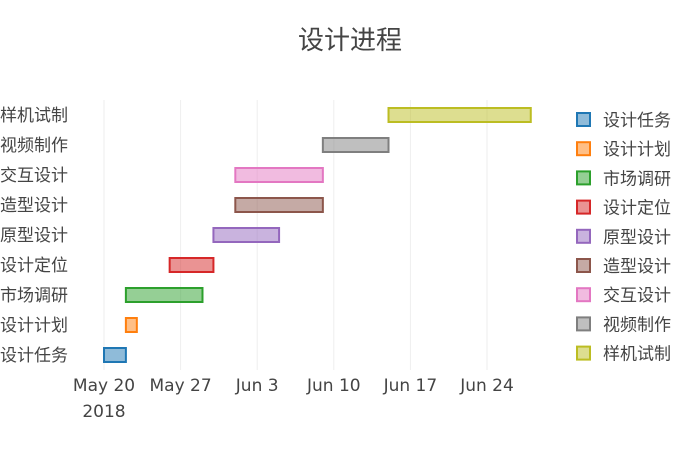  I want to click on legend-label: 原型设计, so click(637, 238).